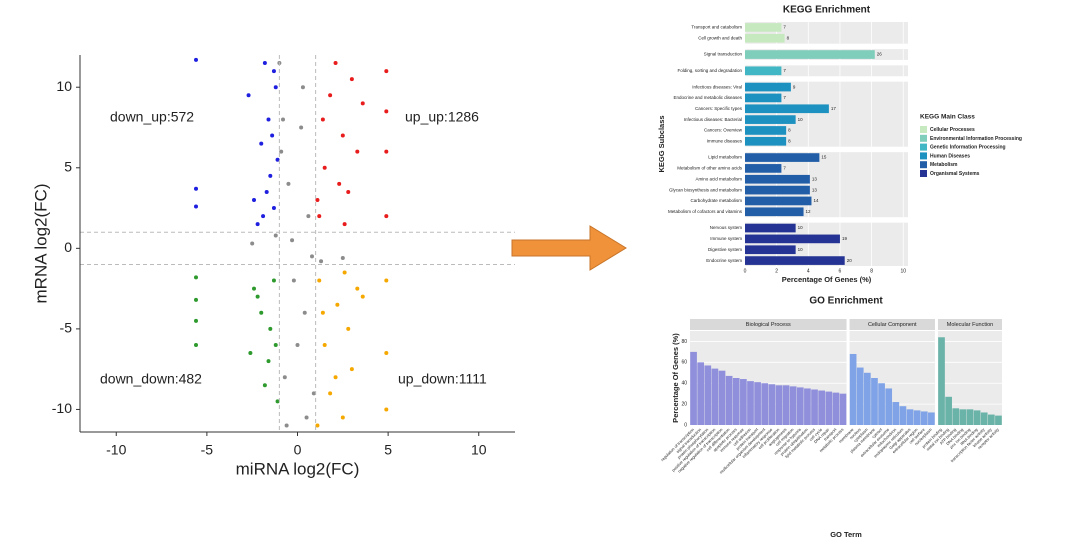  What do you see at coordinates (705, 211) in the screenshot?
I see `y-tick-label: Metabolism of cofactors and vitamins` at bounding box center [705, 211].